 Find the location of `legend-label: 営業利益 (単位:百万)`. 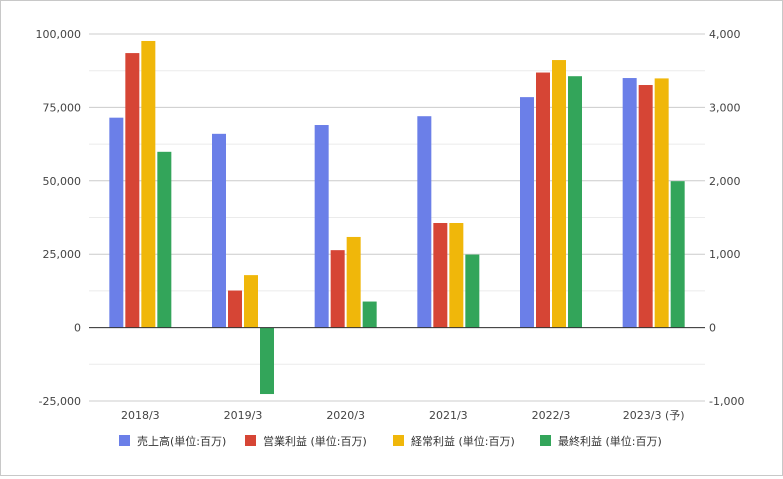

legend-label: 営業利益 (単位:百万) is located at coordinates (315, 441).